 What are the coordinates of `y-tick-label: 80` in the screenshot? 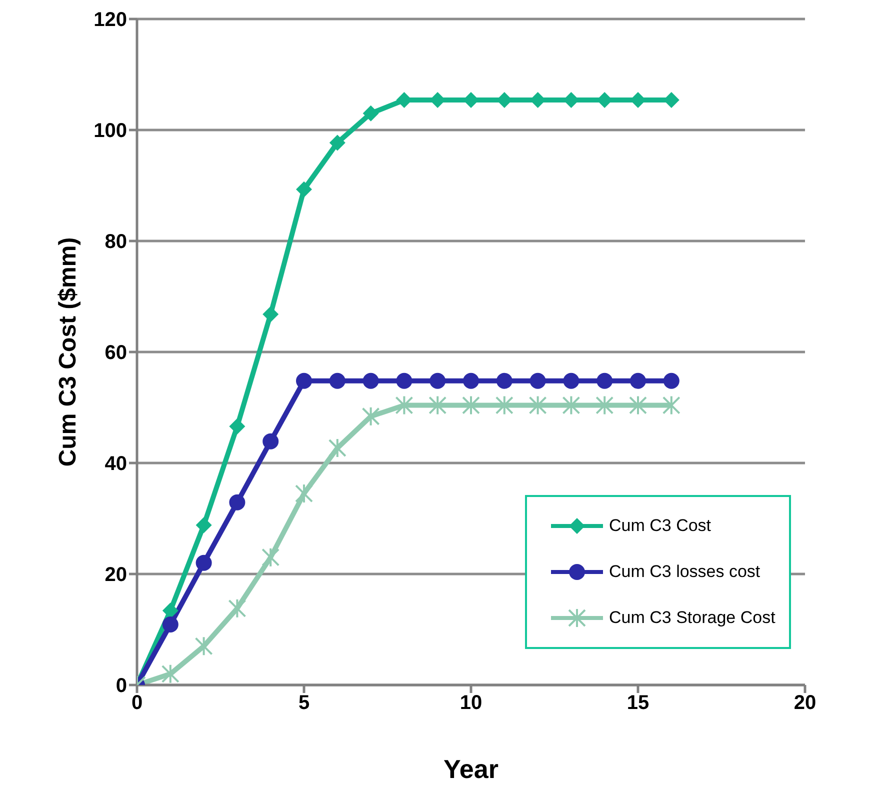 It's located at (115, 242).